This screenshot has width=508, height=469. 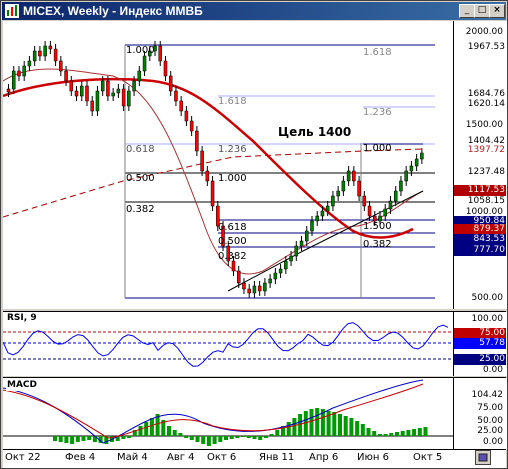 I want to click on time-label: Авг 4, so click(x=181, y=457).